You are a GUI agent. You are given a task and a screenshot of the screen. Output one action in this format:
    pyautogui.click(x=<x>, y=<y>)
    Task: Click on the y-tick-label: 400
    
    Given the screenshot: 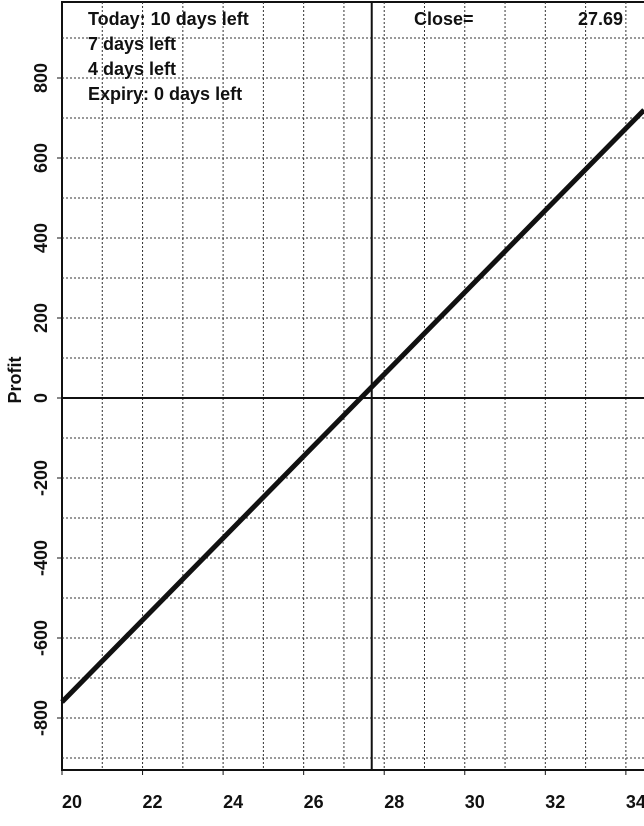 What is the action you would take?
    pyautogui.click(x=41, y=238)
    